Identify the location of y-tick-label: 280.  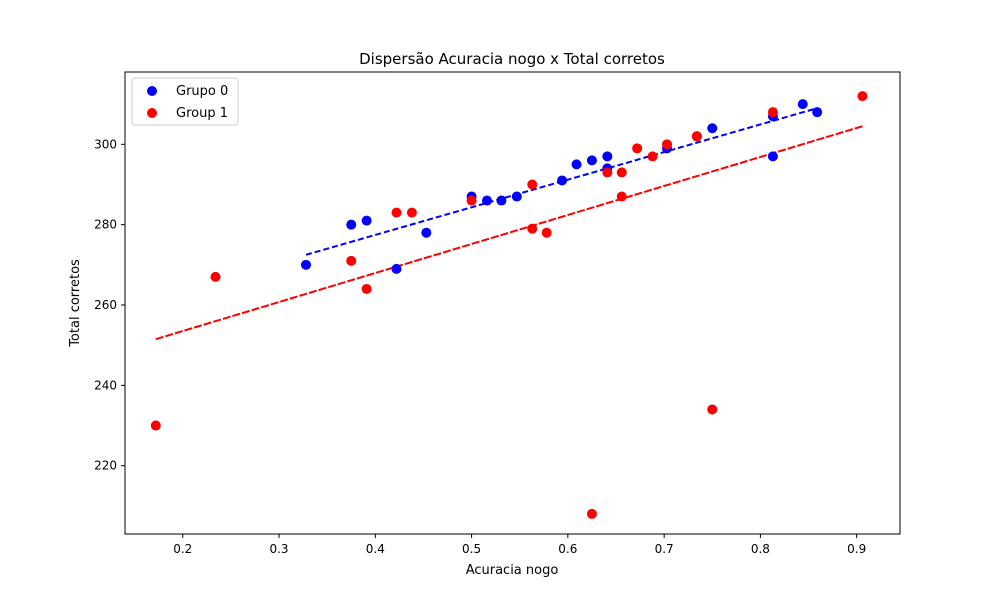
(105, 225).